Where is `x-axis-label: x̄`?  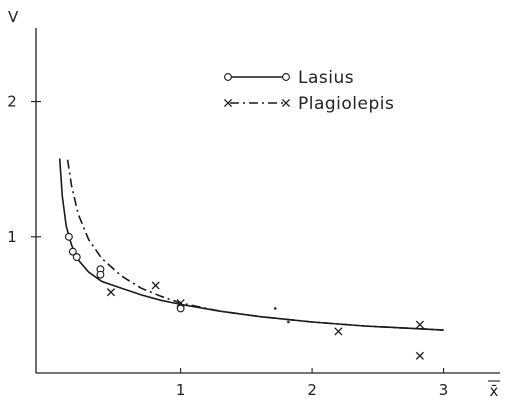 x-axis-label: x̄ is located at coordinates (494, 391).